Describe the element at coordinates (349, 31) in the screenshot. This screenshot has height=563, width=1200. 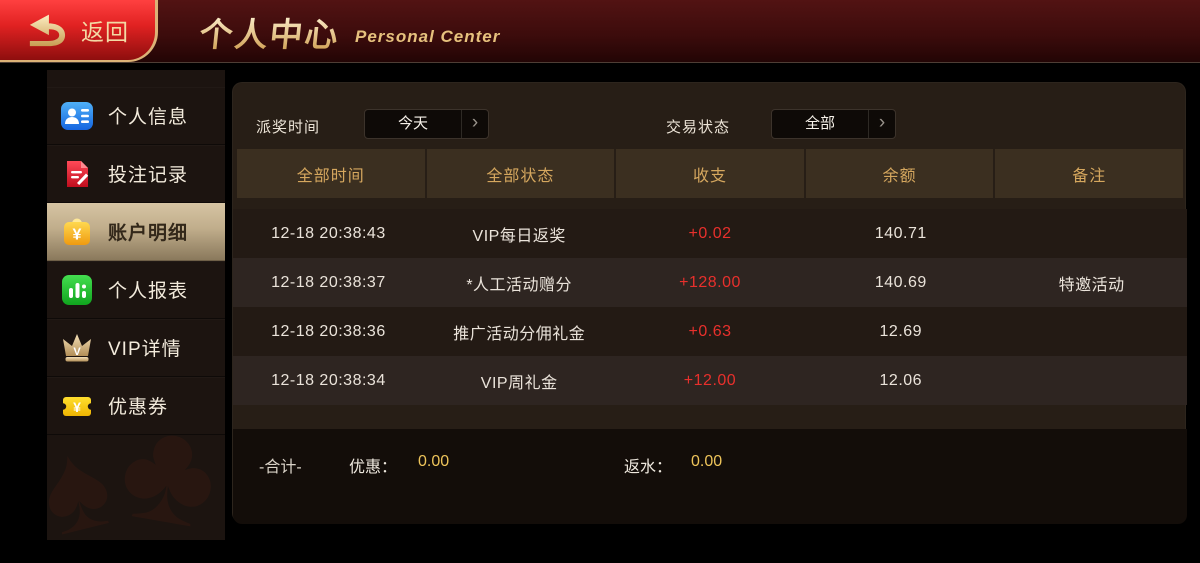
I see `page-title: 个人中心 Personal Center` at that location.